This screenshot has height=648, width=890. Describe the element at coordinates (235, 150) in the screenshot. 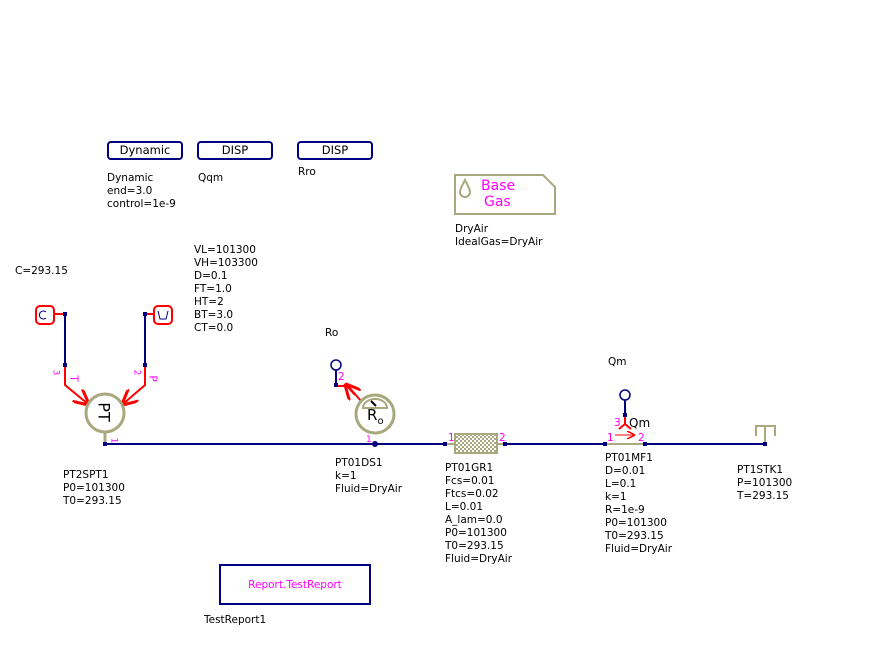

I see `disp-qqm-button: DISP` at that location.